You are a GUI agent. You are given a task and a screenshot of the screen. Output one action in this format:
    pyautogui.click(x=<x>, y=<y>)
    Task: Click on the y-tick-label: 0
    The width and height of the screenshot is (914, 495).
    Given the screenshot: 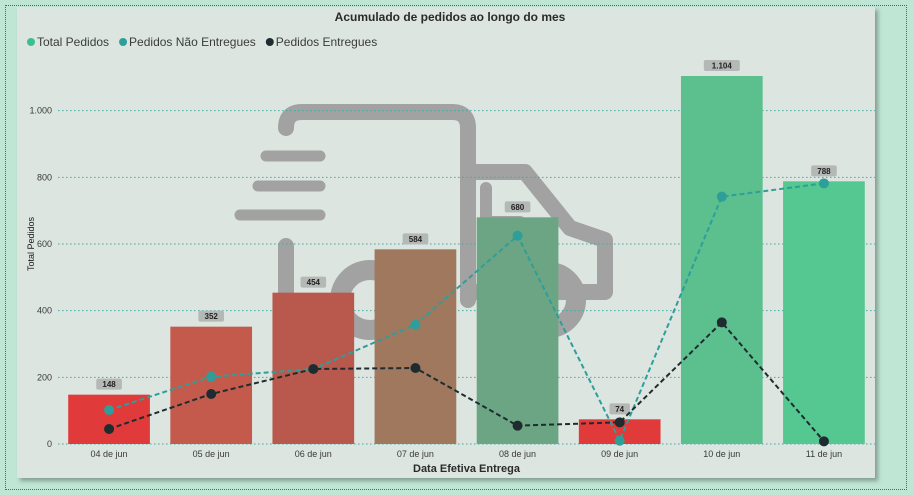 What is the action you would take?
    pyautogui.click(x=49, y=444)
    